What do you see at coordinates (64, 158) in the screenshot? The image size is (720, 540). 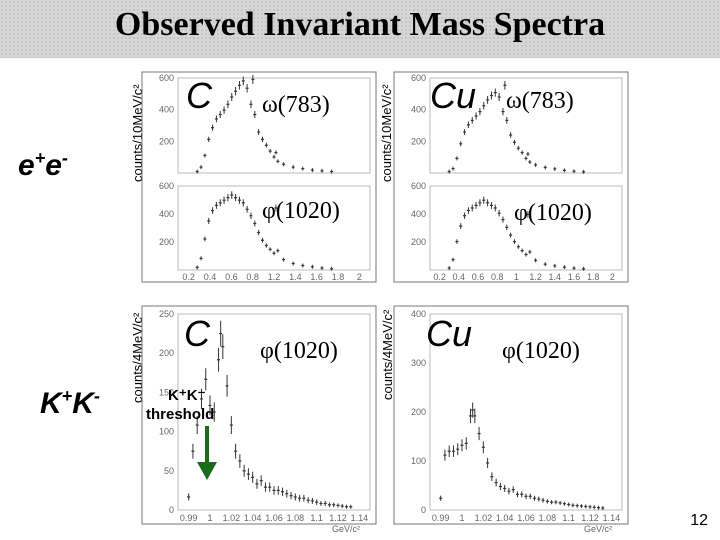 I see `ee-sup-2: -` at bounding box center [64, 158].